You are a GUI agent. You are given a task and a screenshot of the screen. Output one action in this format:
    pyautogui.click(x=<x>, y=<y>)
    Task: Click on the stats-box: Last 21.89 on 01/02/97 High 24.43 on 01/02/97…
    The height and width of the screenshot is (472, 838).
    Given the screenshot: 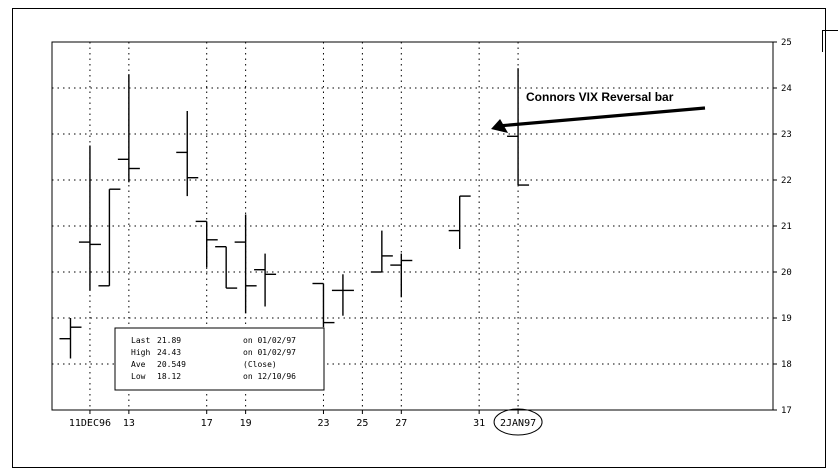 What is the action you would take?
    pyautogui.click(x=219, y=359)
    